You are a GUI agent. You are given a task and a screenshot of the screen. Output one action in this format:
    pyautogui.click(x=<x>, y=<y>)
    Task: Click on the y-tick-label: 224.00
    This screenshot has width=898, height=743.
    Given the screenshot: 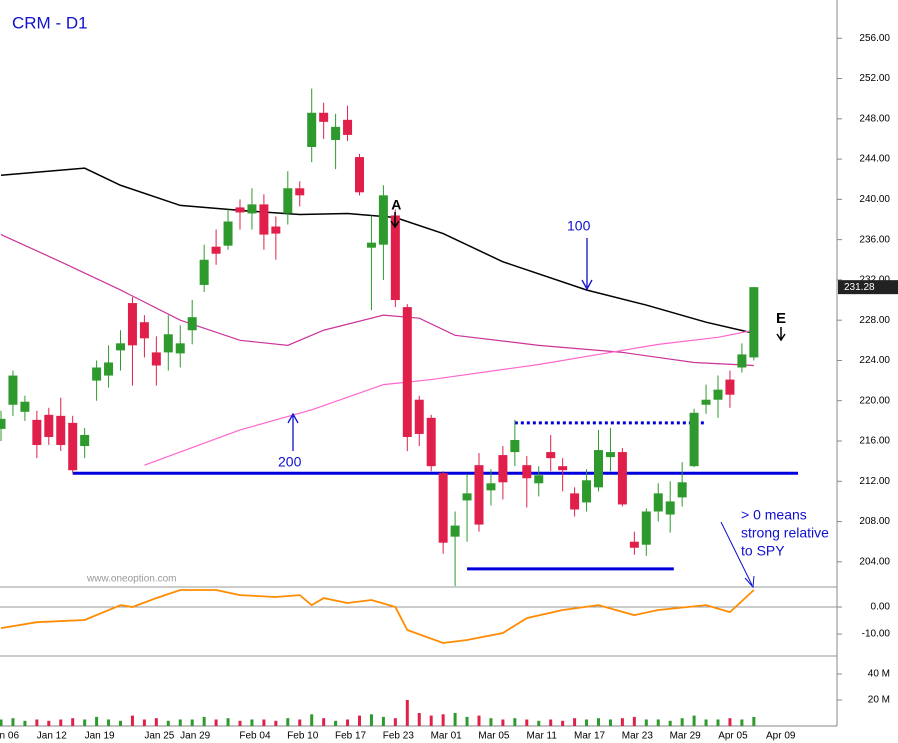 What is the action you would take?
    pyautogui.click(x=874, y=360)
    